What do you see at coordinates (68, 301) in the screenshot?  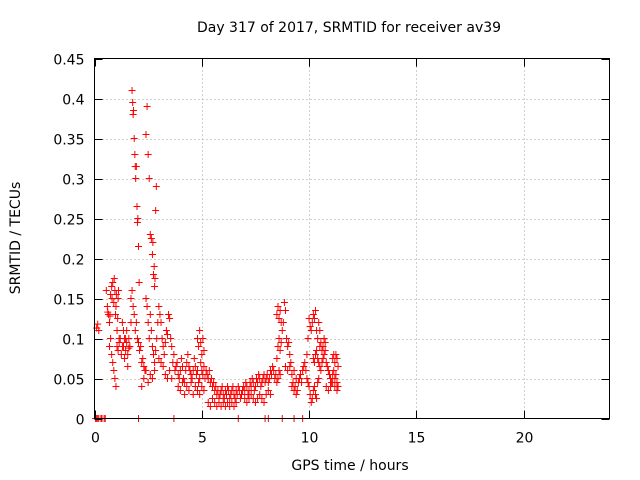 I see `y-tick-label: 0.15` at bounding box center [68, 301].